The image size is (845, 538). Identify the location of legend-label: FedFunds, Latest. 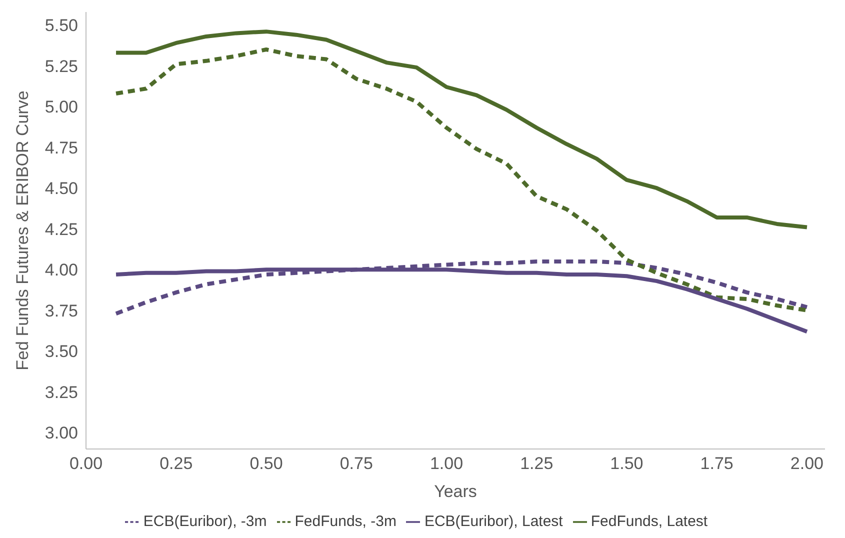
(649, 521).